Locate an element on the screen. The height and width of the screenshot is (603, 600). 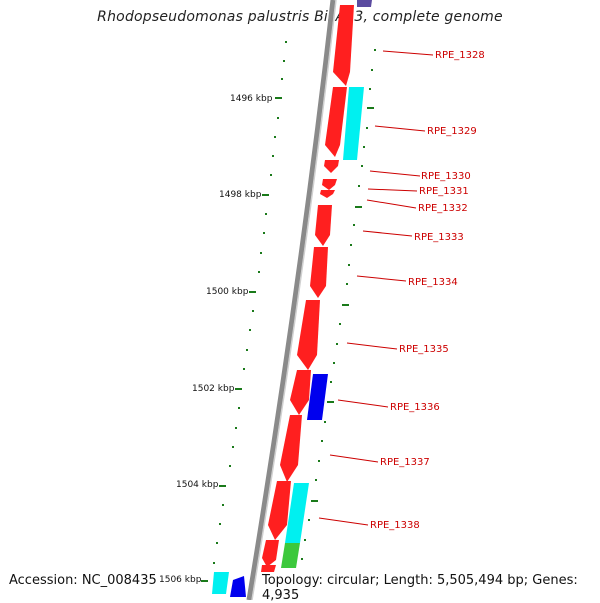
scale-label-1496: 1496 kbp is located at coordinates (251, 99).